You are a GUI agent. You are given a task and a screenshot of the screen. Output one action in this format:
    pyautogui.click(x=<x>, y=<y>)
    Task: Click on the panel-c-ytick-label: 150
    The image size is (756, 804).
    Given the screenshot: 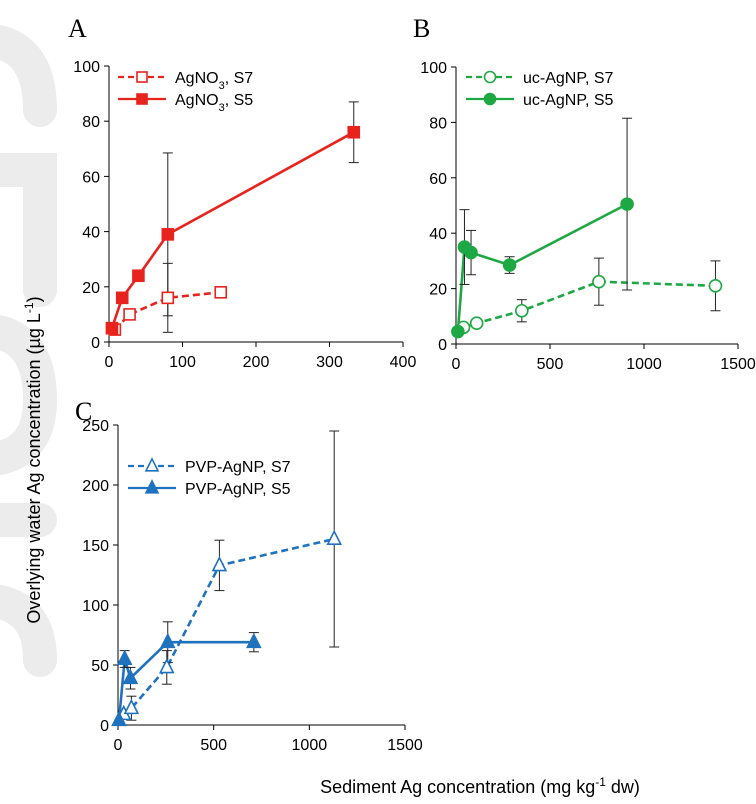 What is the action you would take?
    pyautogui.click(x=95, y=546)
    